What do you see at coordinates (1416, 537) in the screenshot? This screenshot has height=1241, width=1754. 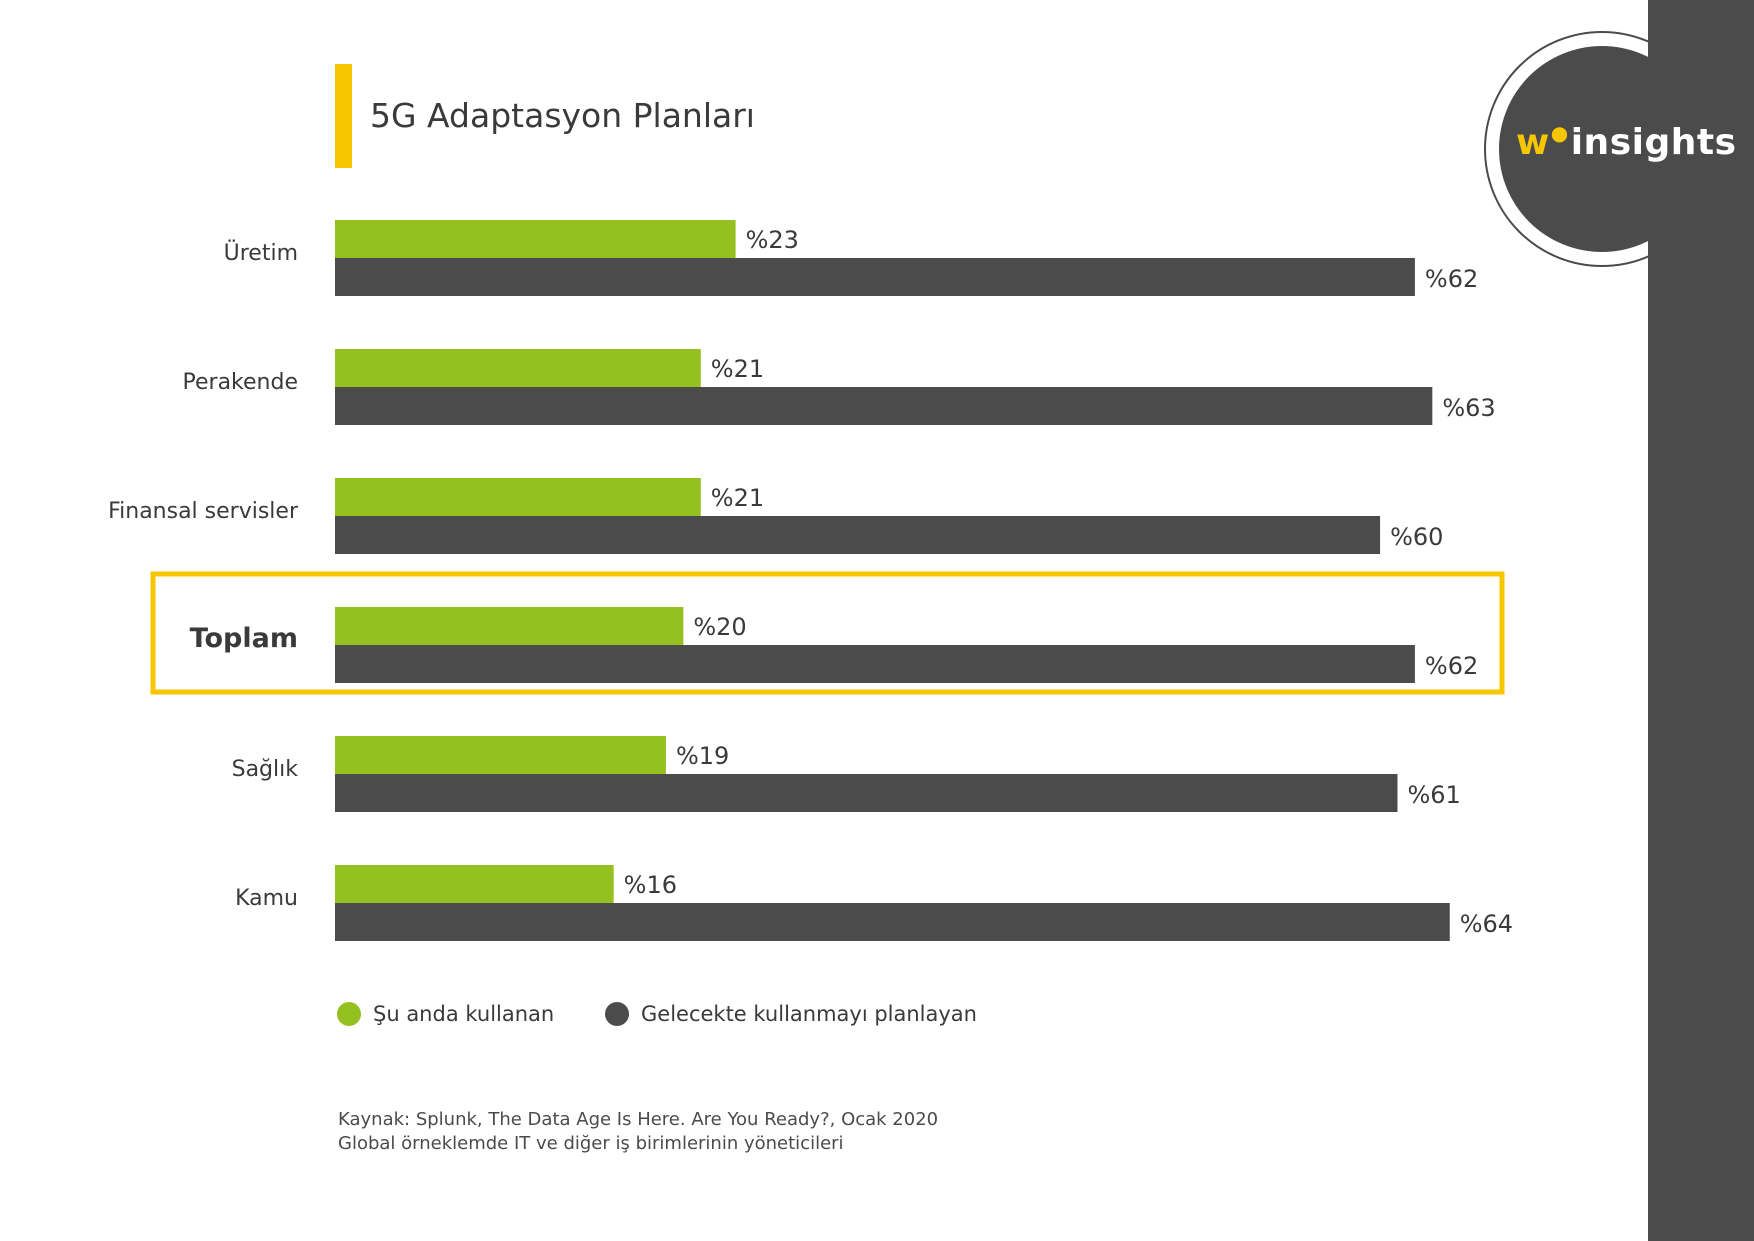 I see `value-label-future: %60` at bounding box center [1416, 537].